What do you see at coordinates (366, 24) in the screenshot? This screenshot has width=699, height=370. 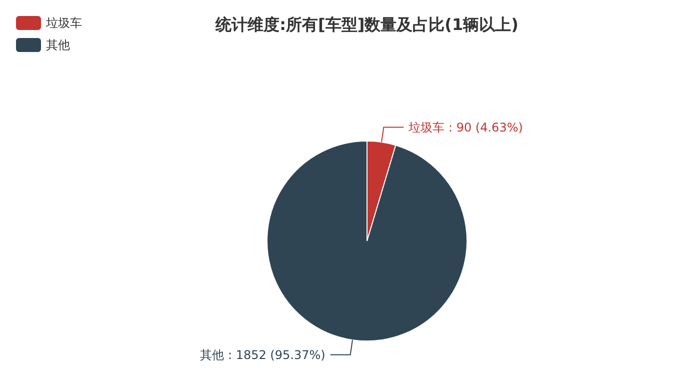 I see `chart-title: 统计维度:所有[车型]数量及占比(1辆以上)` at bounding box center [366, 24].